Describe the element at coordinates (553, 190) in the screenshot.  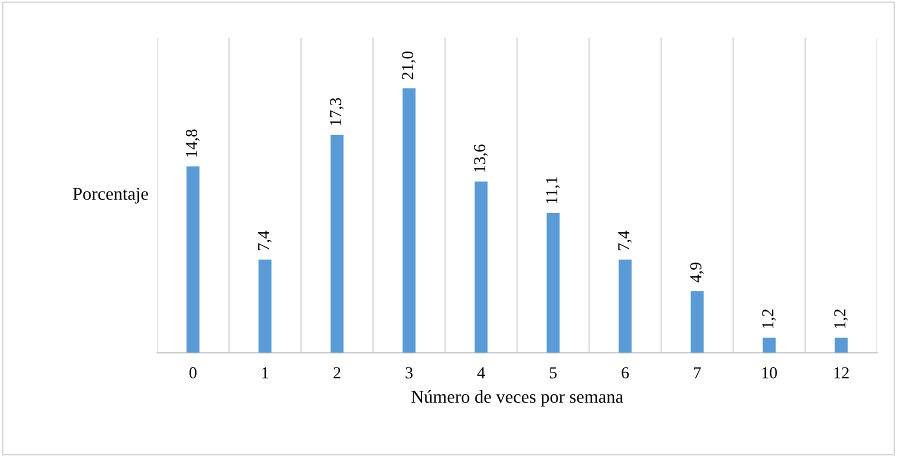
I see `data-label: 11,1` at that location.